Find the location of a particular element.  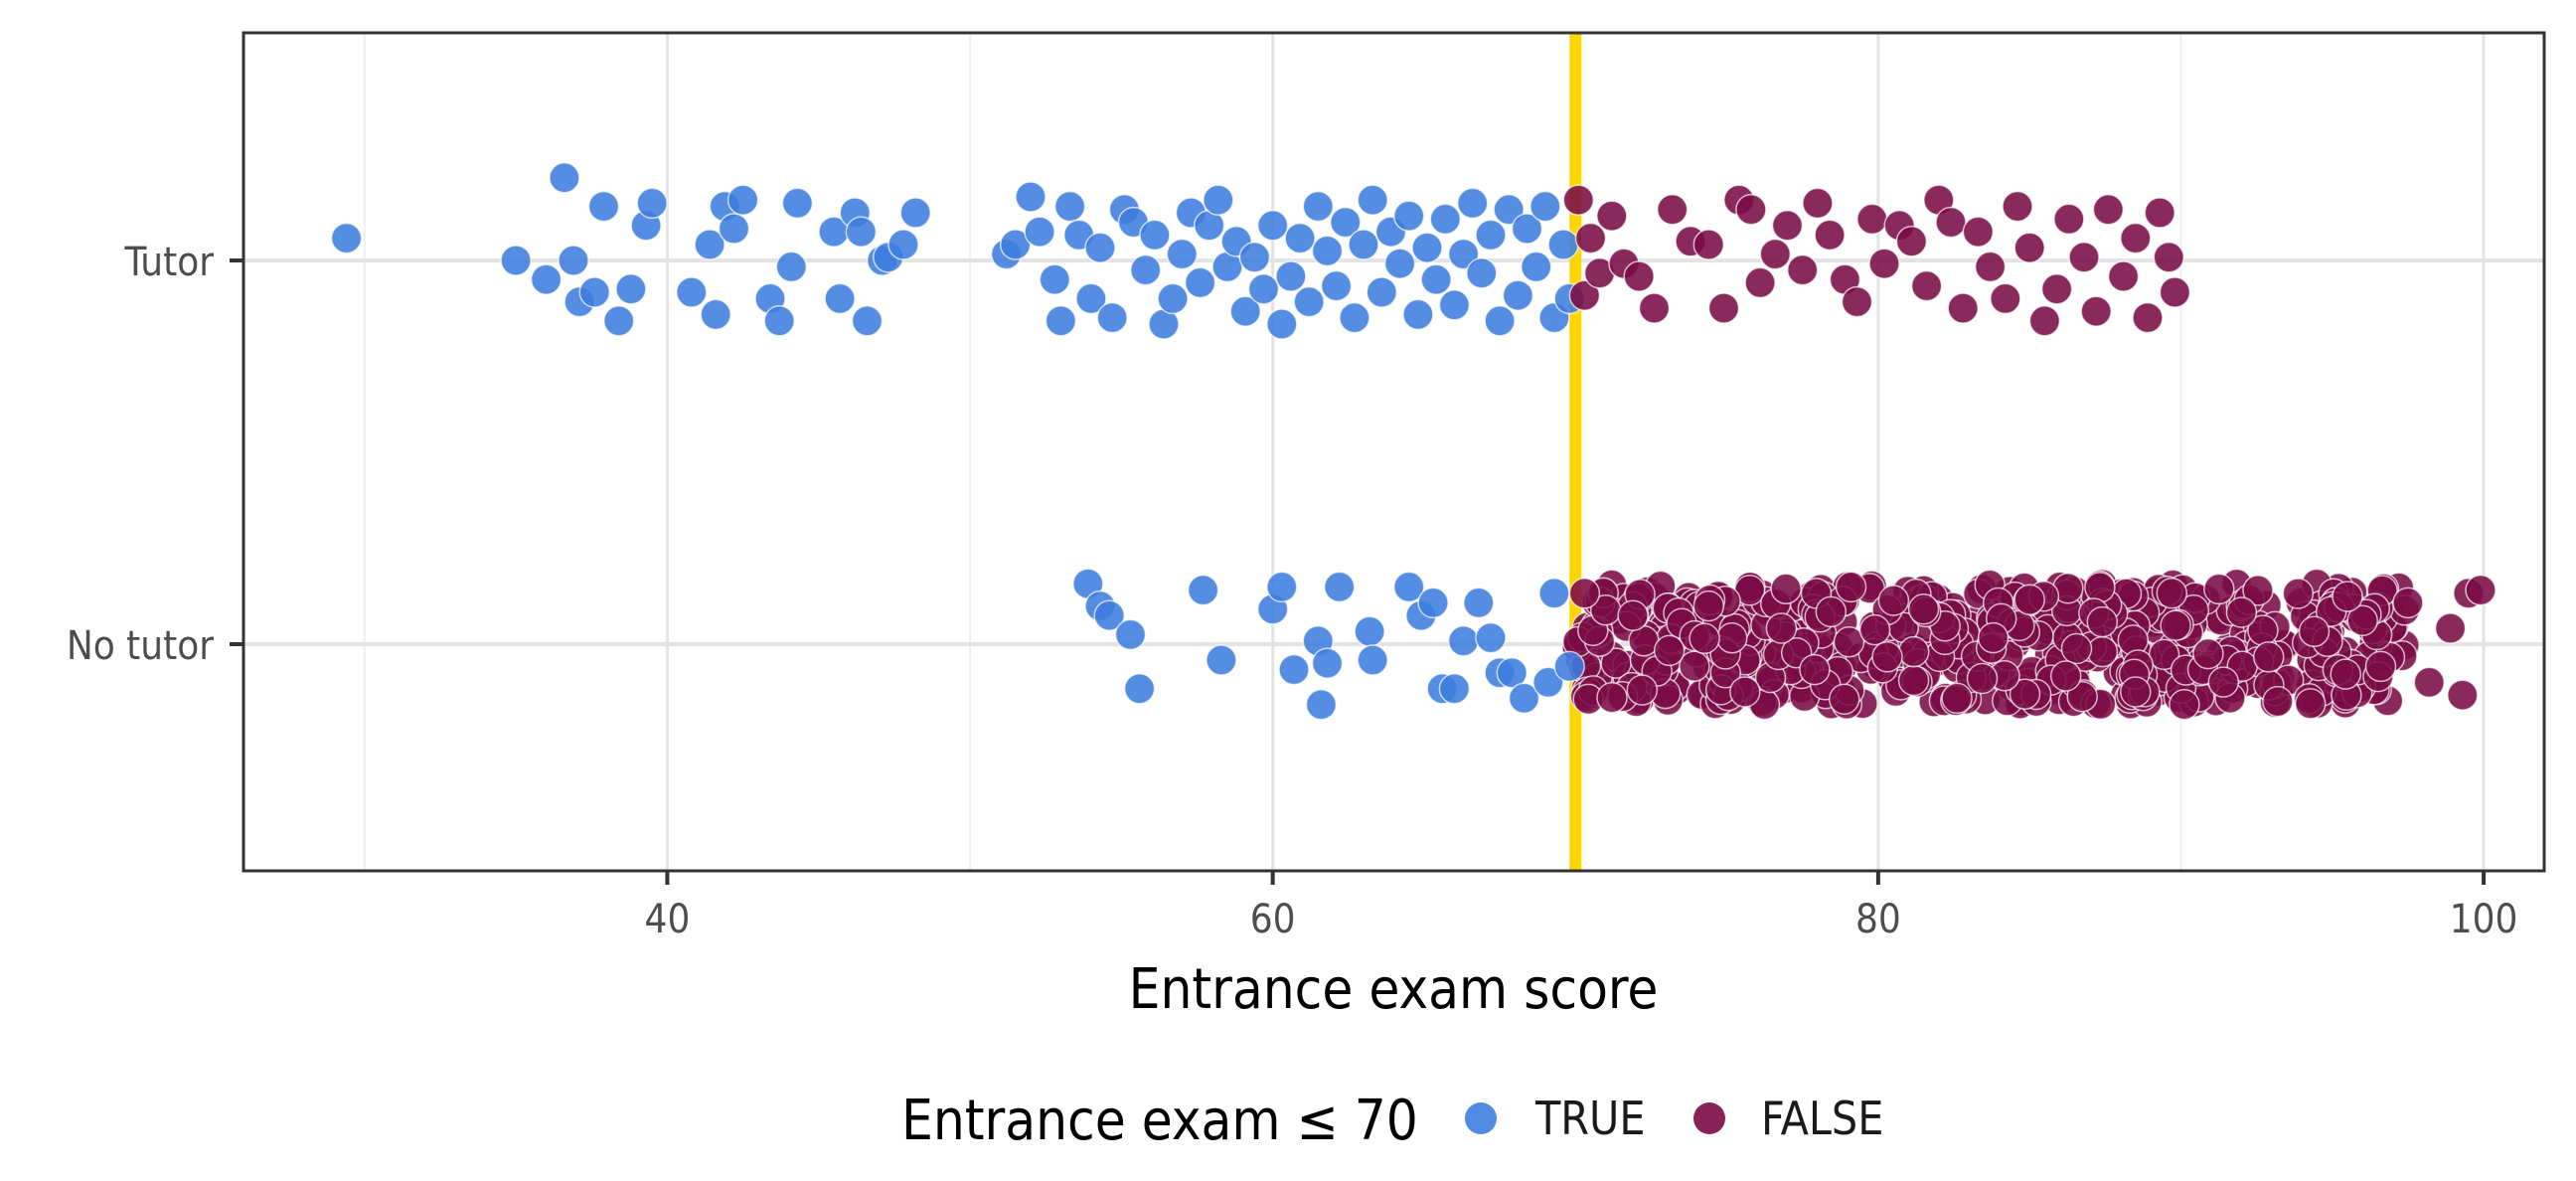

x-tick-label: 60 is located at coordinates (1273, 920).